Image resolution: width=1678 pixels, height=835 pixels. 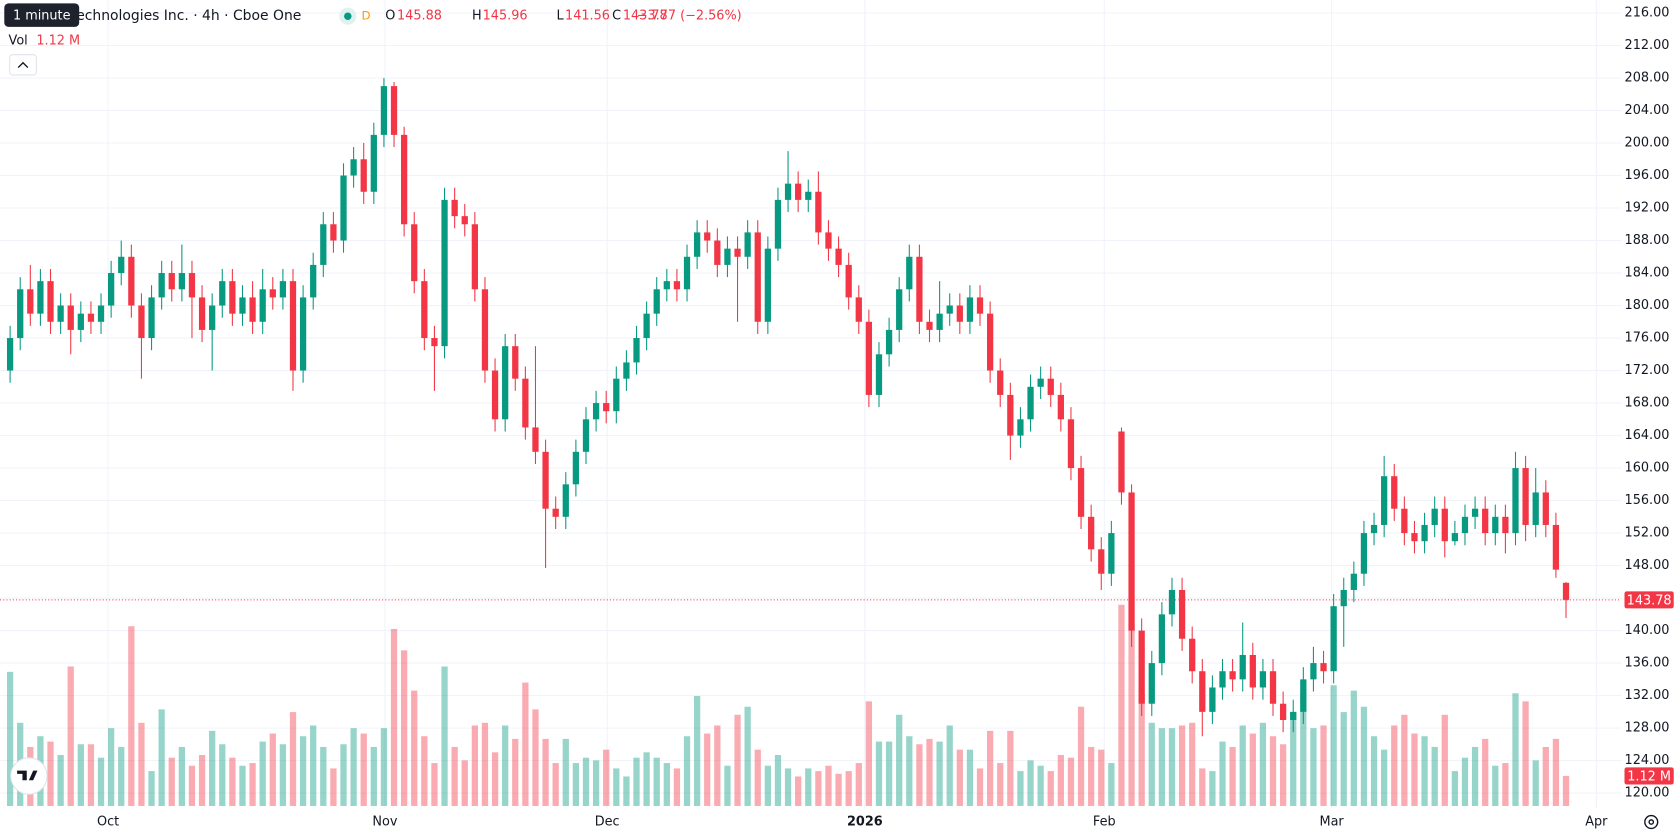 I want to click on settings-icon-center, so click(x=1651, y=822).